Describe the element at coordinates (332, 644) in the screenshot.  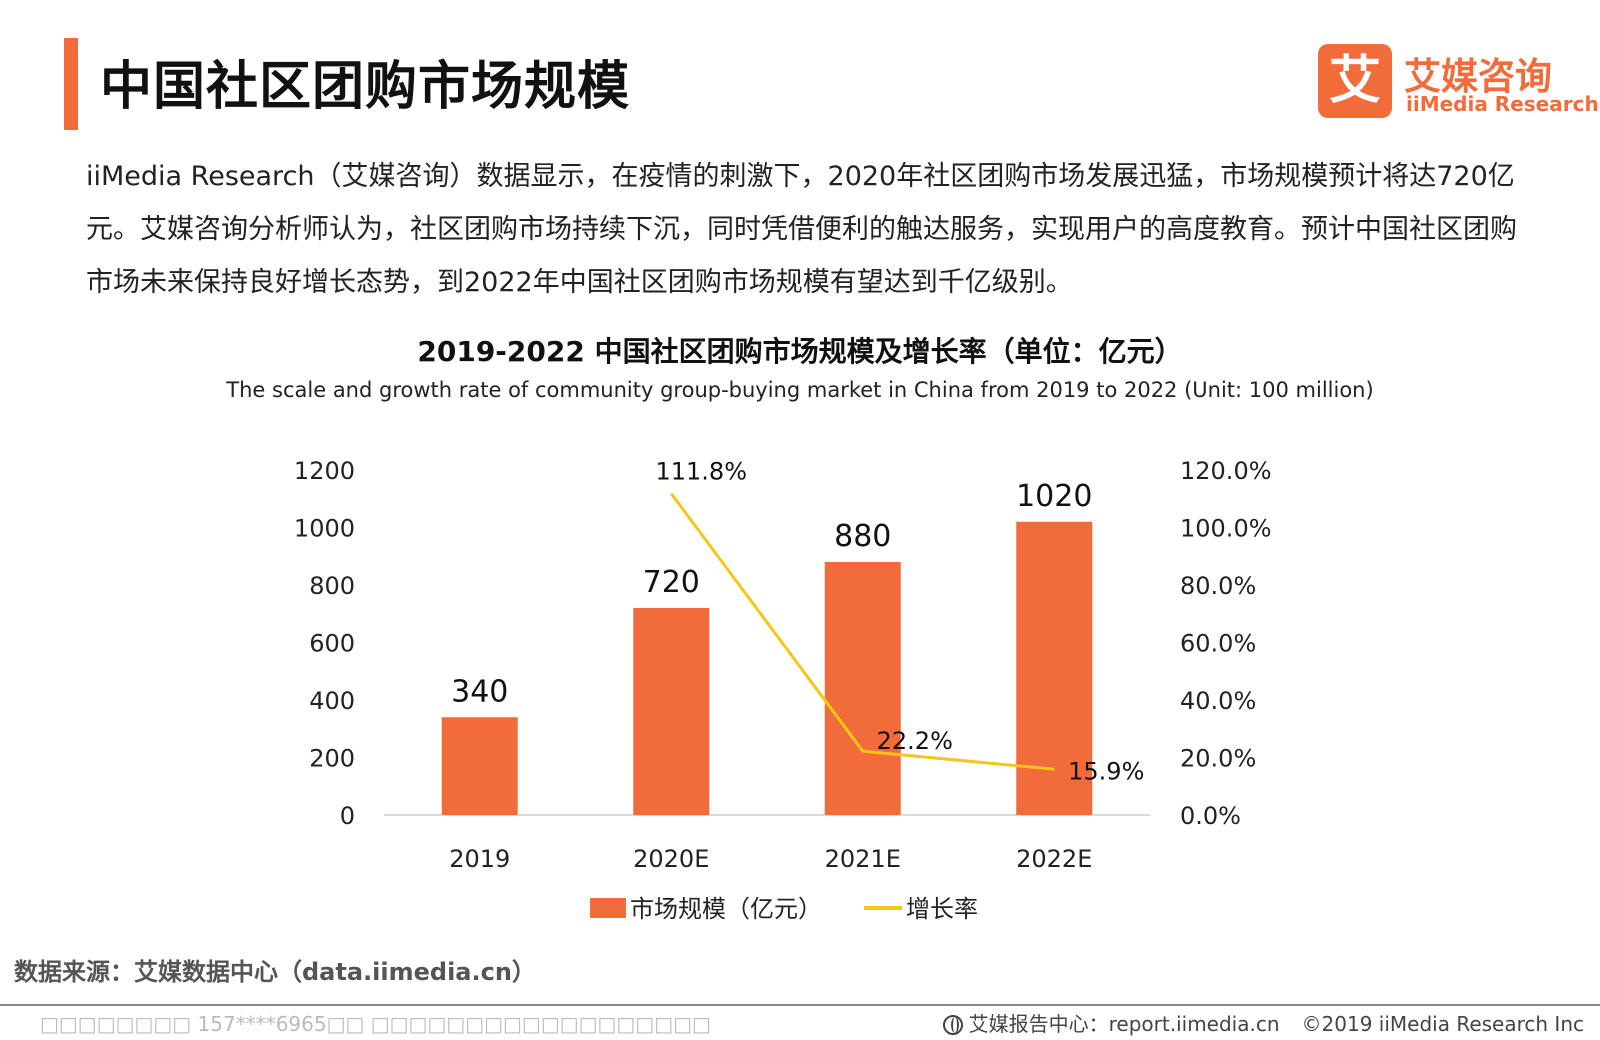
I see `left-axis-tick-label: 600` at that location.